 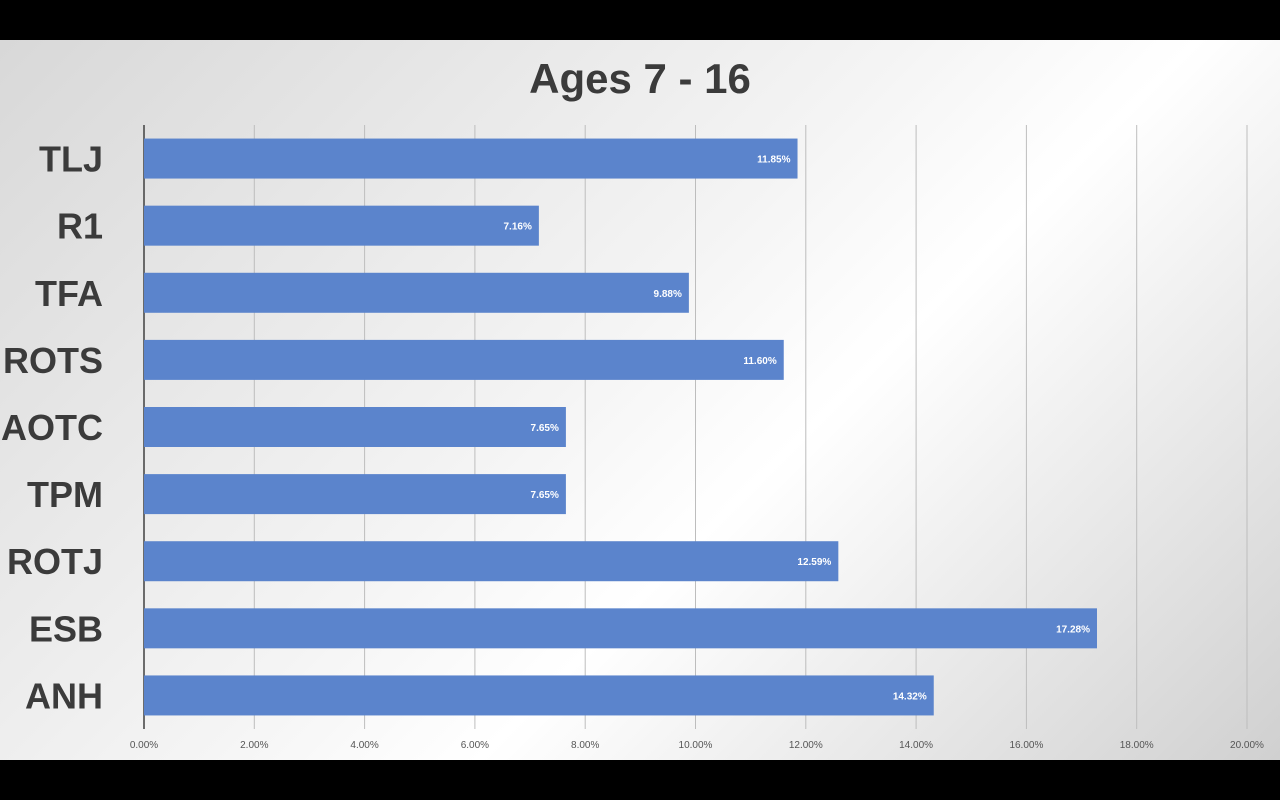 I want to click on x-tick-label: 18.00%, so click(x=1137, y=745).